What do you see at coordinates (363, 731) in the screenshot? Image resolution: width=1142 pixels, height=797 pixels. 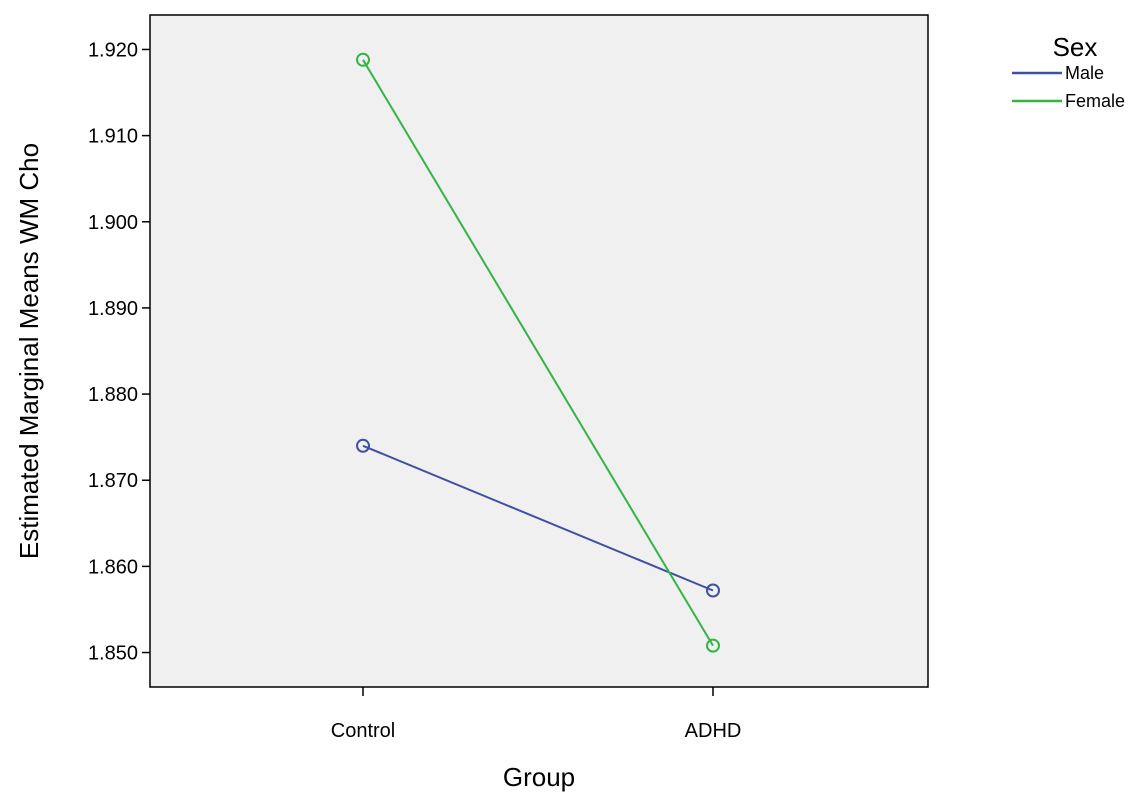 I see `x-tick-label: Control` at bounding box center [363, 731].